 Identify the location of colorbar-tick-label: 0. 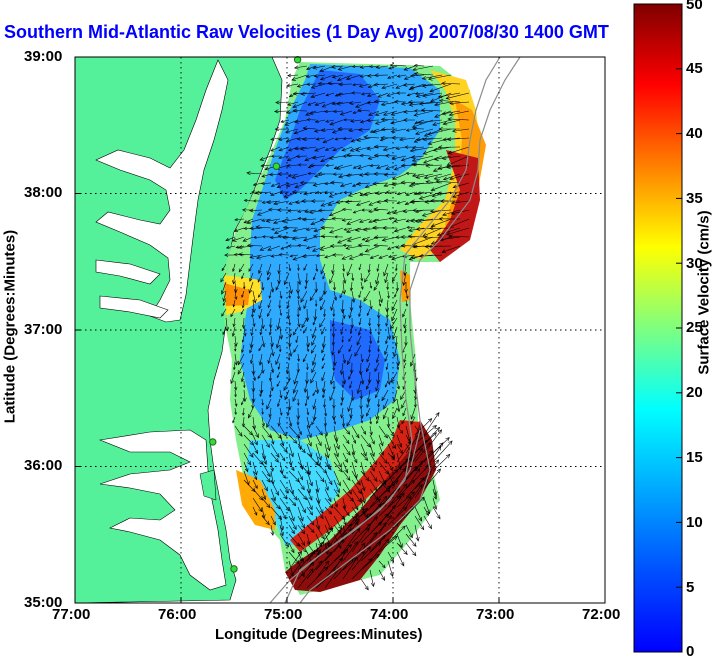
(690, 651).